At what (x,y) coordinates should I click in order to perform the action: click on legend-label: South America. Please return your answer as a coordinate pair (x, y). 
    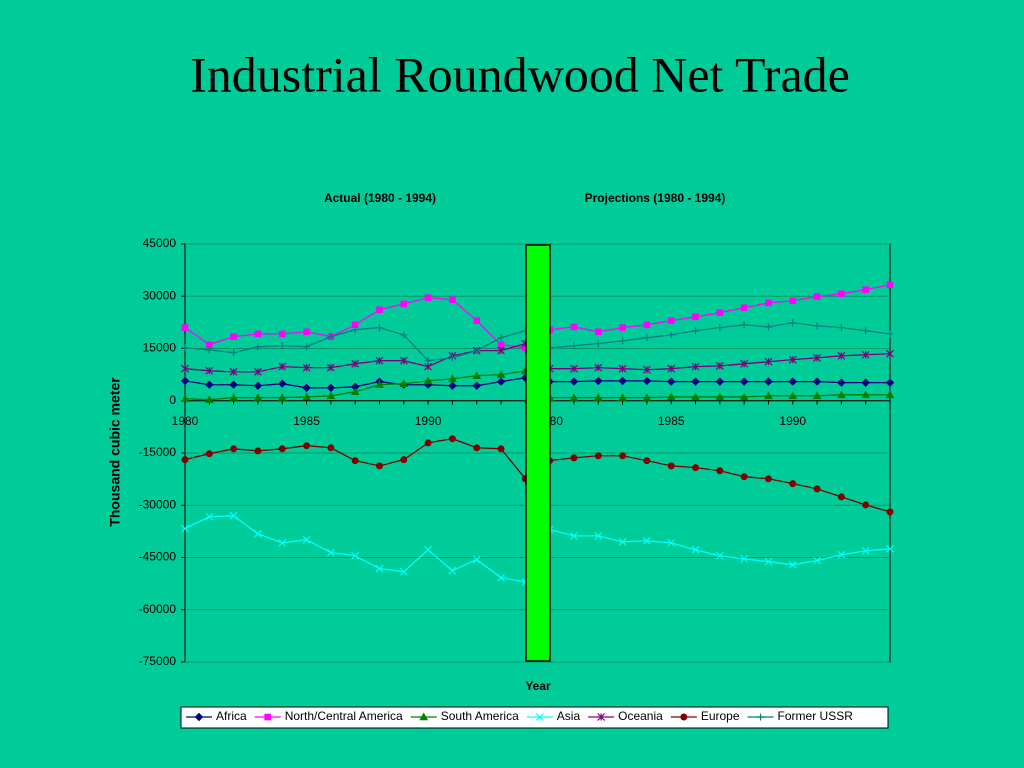
    Looking at the image, I should click on (480, 716).